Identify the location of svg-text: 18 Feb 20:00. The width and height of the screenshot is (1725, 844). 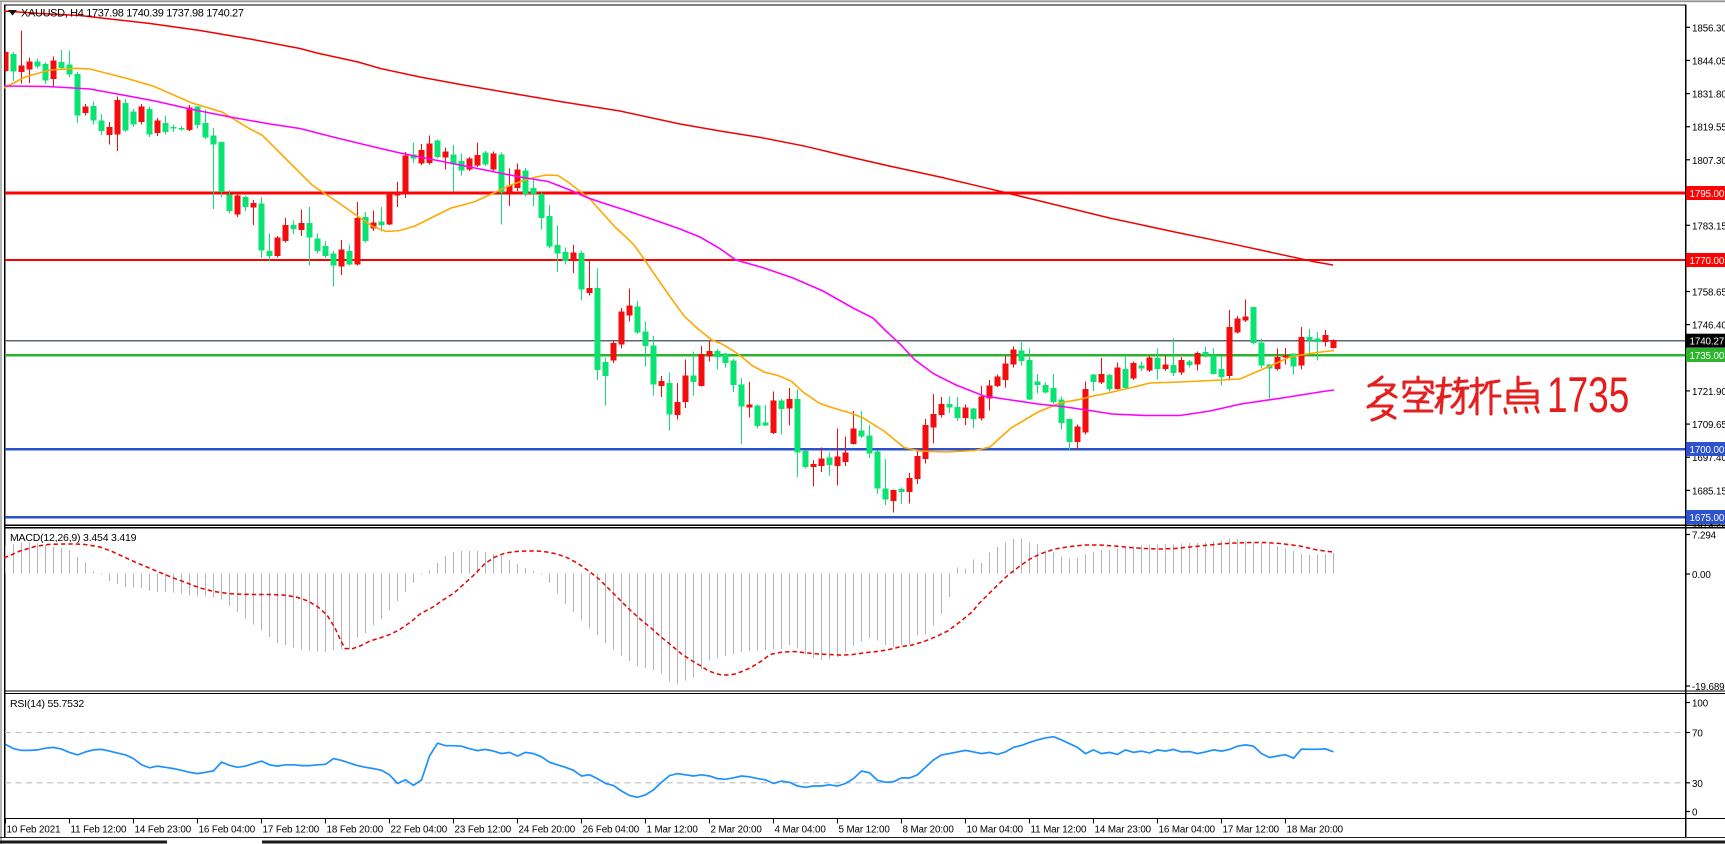
(355, 830).